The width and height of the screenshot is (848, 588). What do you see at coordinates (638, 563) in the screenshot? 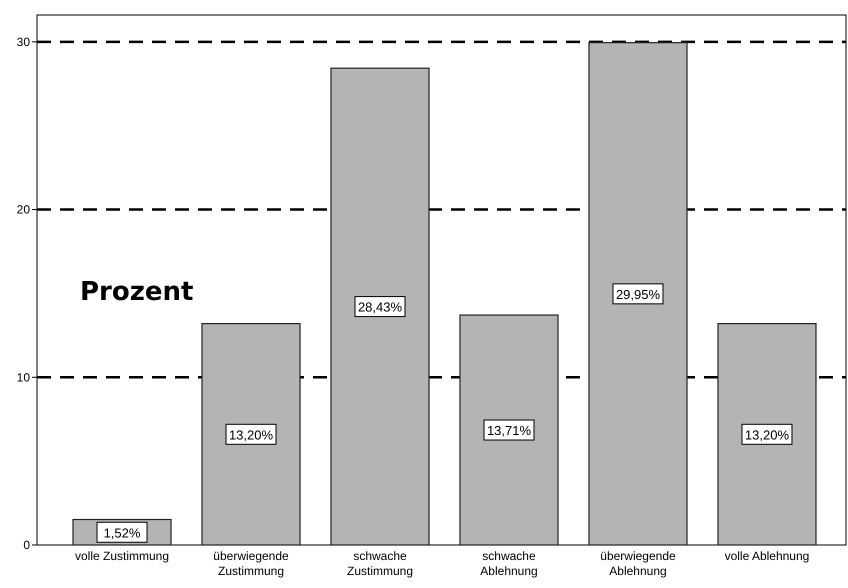
I see `x-tick-label: überwiegende Ablehnung` at bounding box center [638, 563].